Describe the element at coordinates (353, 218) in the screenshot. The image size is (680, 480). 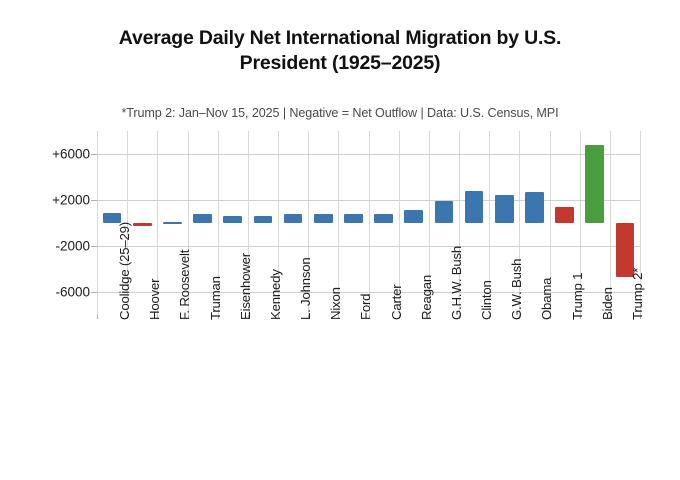
I see `bar-ford` at that location.